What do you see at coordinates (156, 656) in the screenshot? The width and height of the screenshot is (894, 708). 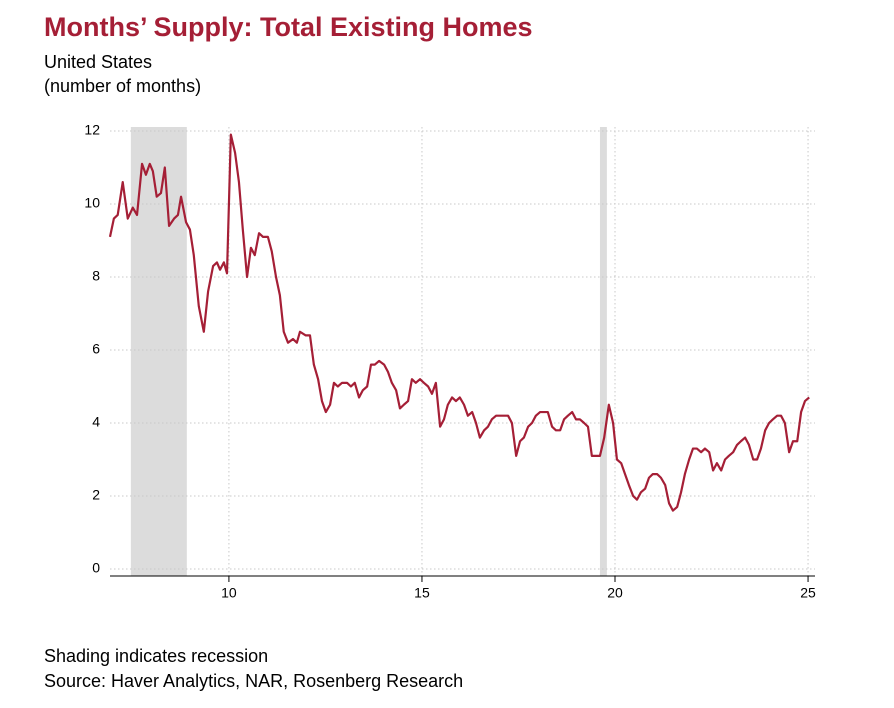 I see `footnote: Shading indicates recession` at bounding box center [156, 656].